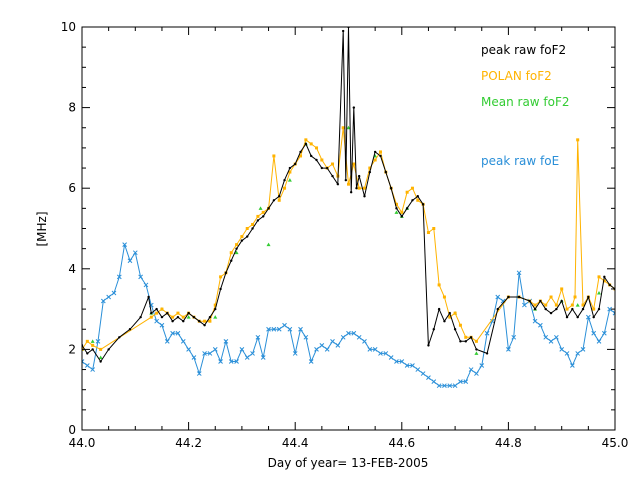 This screenshot has width=640, height=480. Describe the element at coordinates (508, 443) in the screenshot. I see `x-tick-label: 44.8` at that location.